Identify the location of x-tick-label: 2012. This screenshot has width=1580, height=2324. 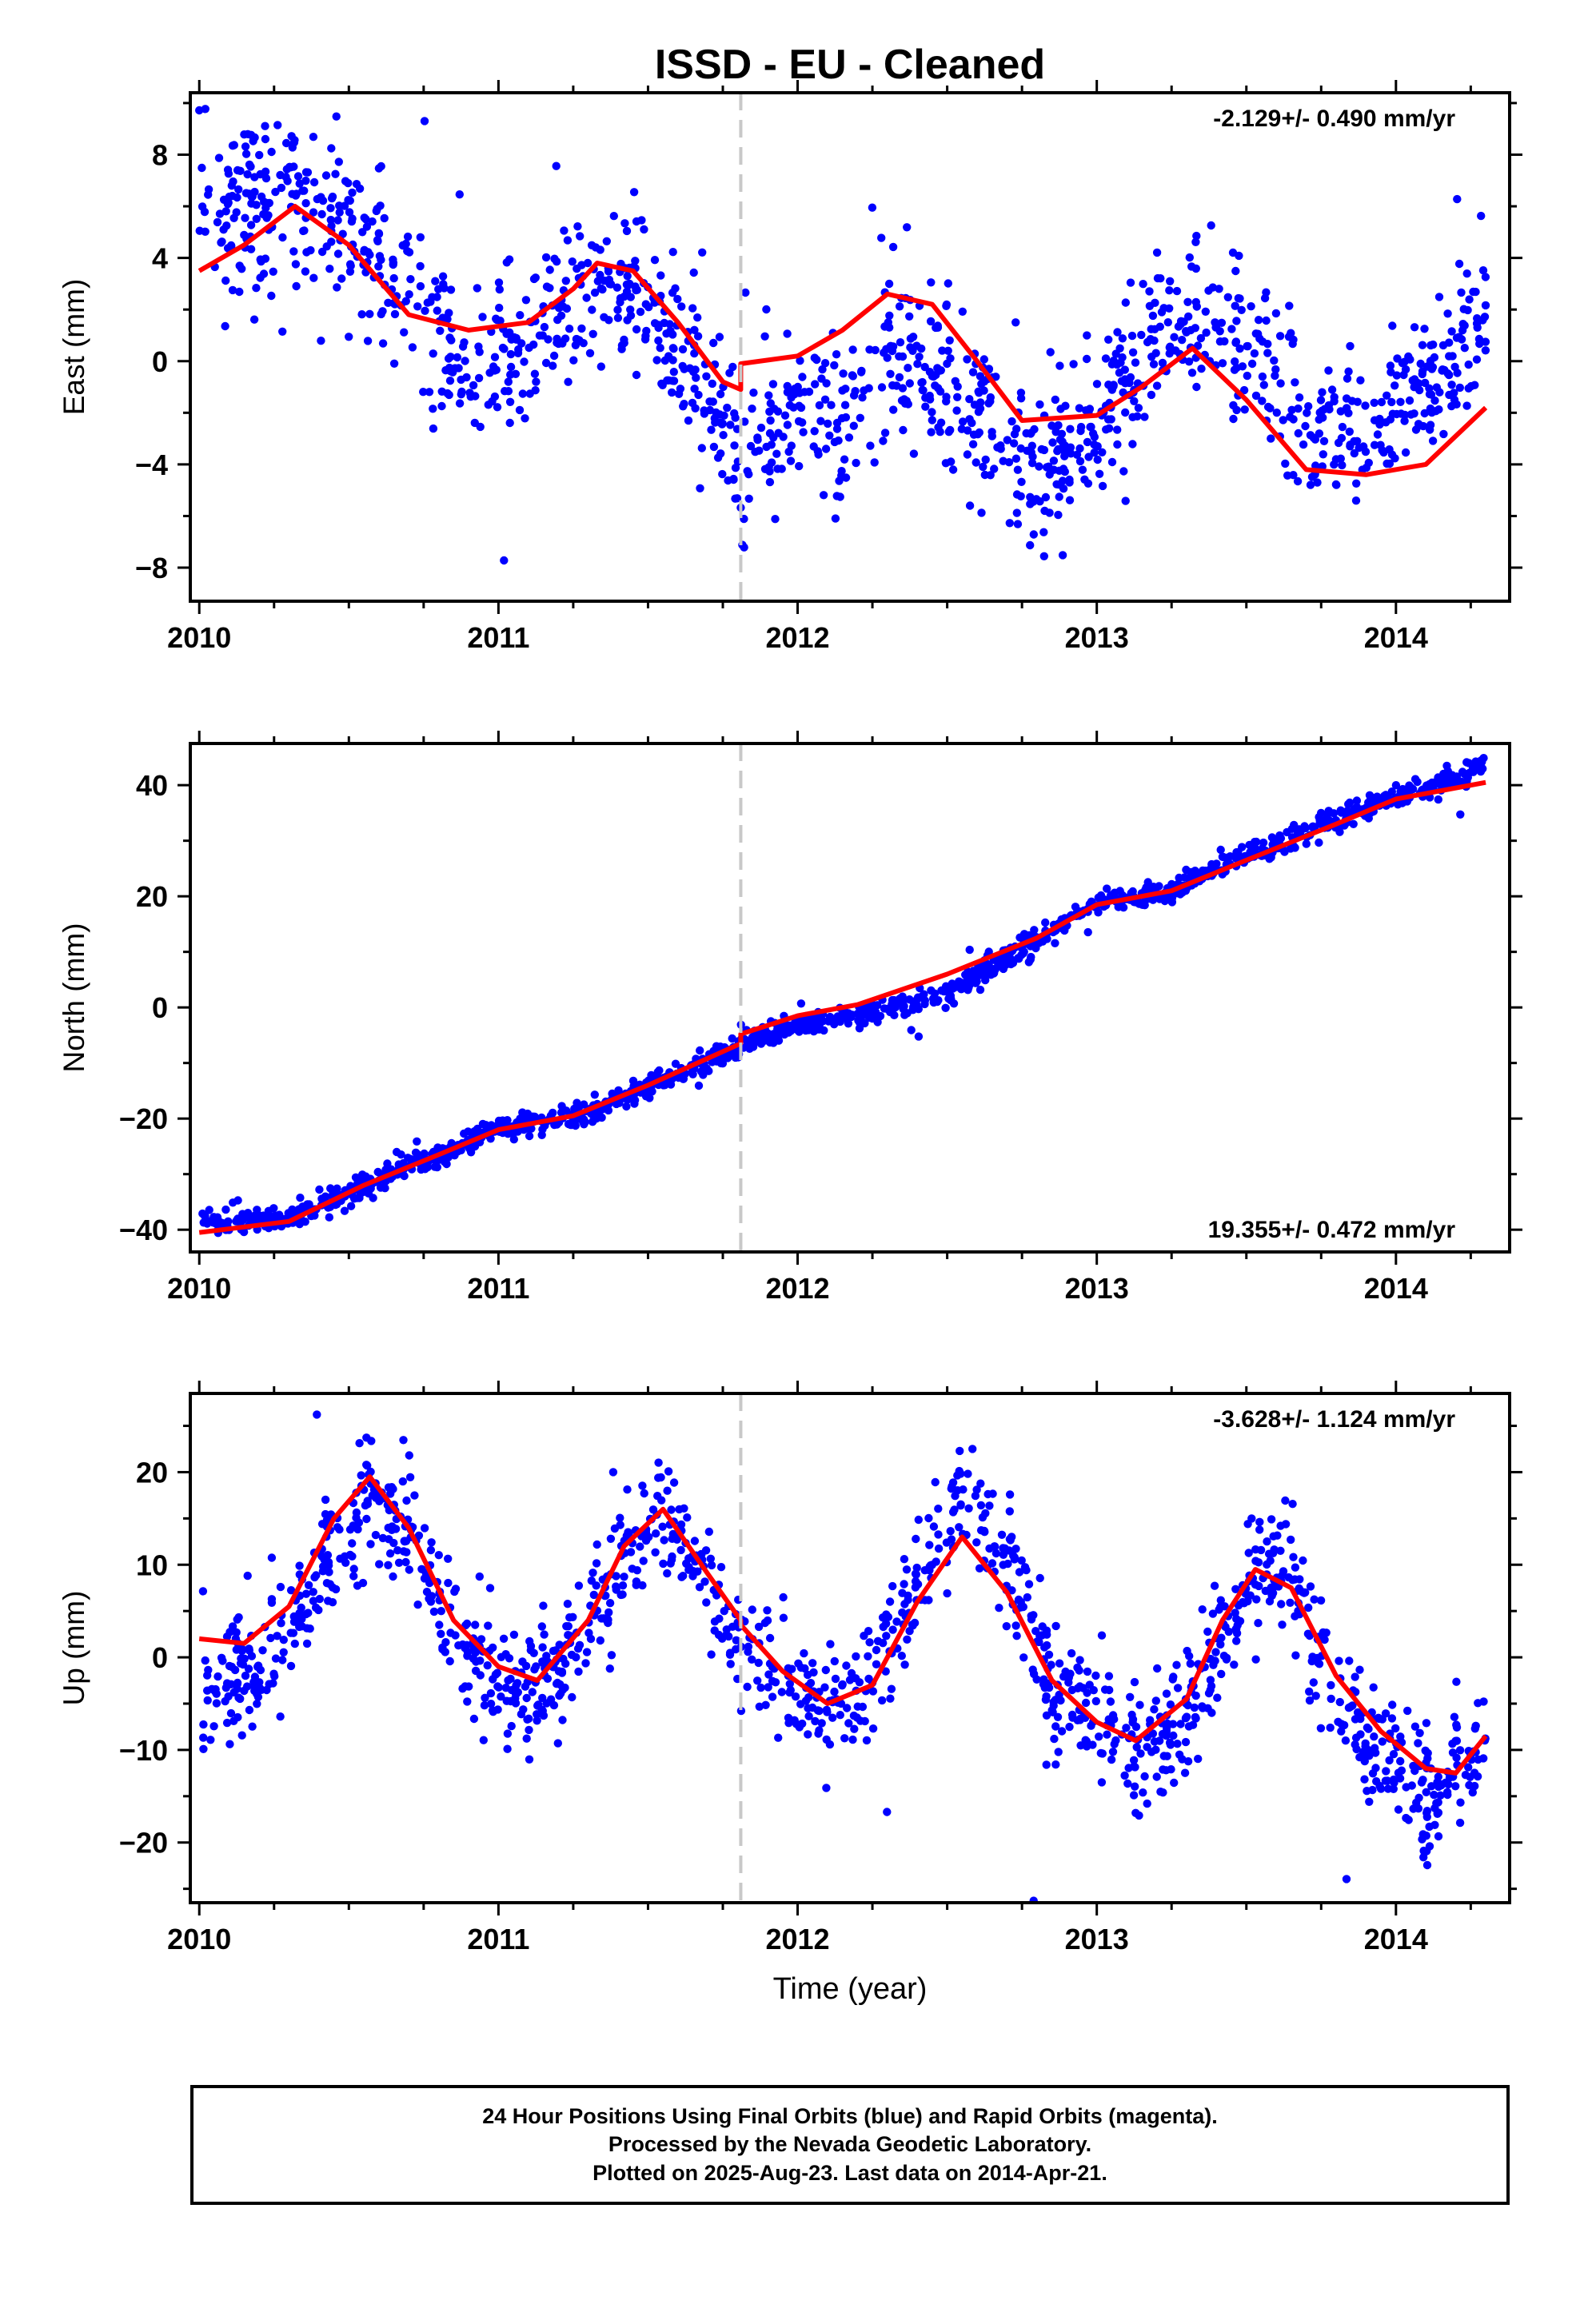
(797, 637).